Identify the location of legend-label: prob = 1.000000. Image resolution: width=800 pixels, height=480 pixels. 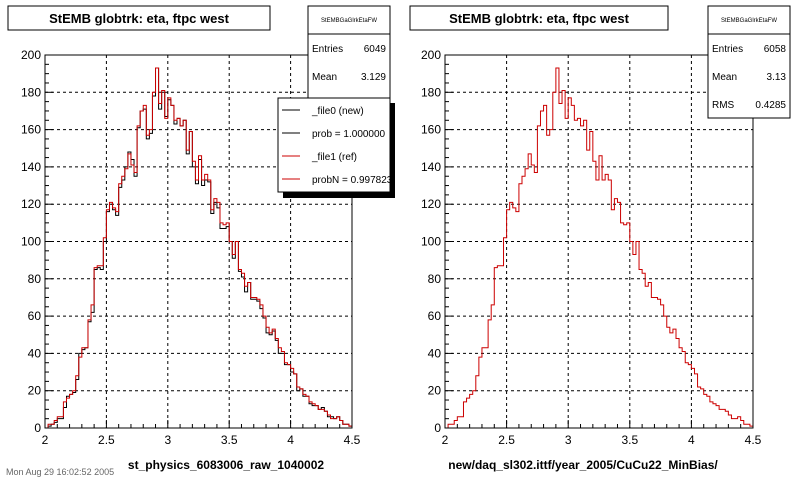
(349, 134).